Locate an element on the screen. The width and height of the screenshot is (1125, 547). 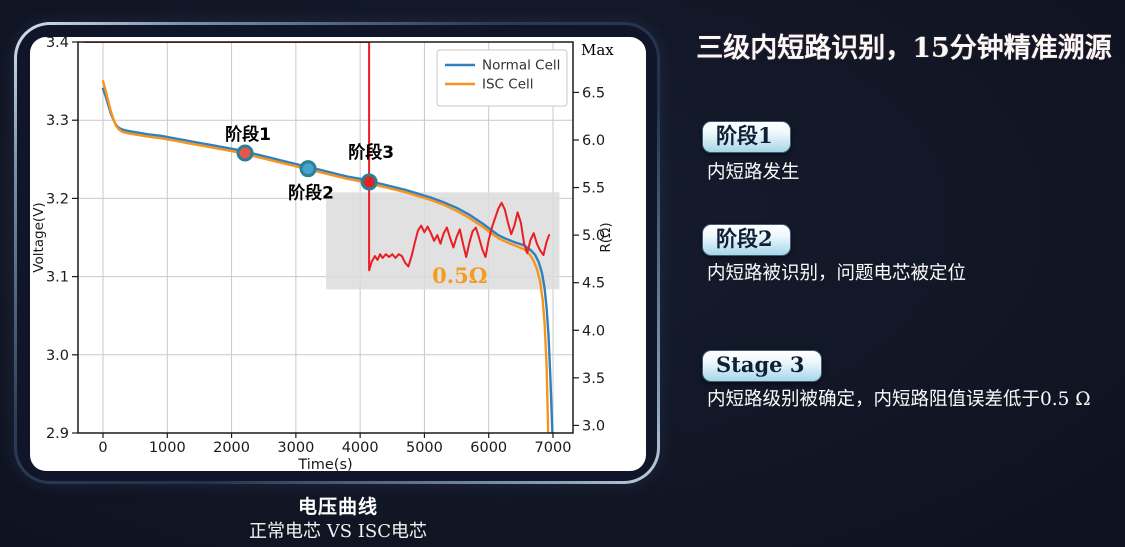
x-tick-label: 1000 is located at coordinates (167, 448).